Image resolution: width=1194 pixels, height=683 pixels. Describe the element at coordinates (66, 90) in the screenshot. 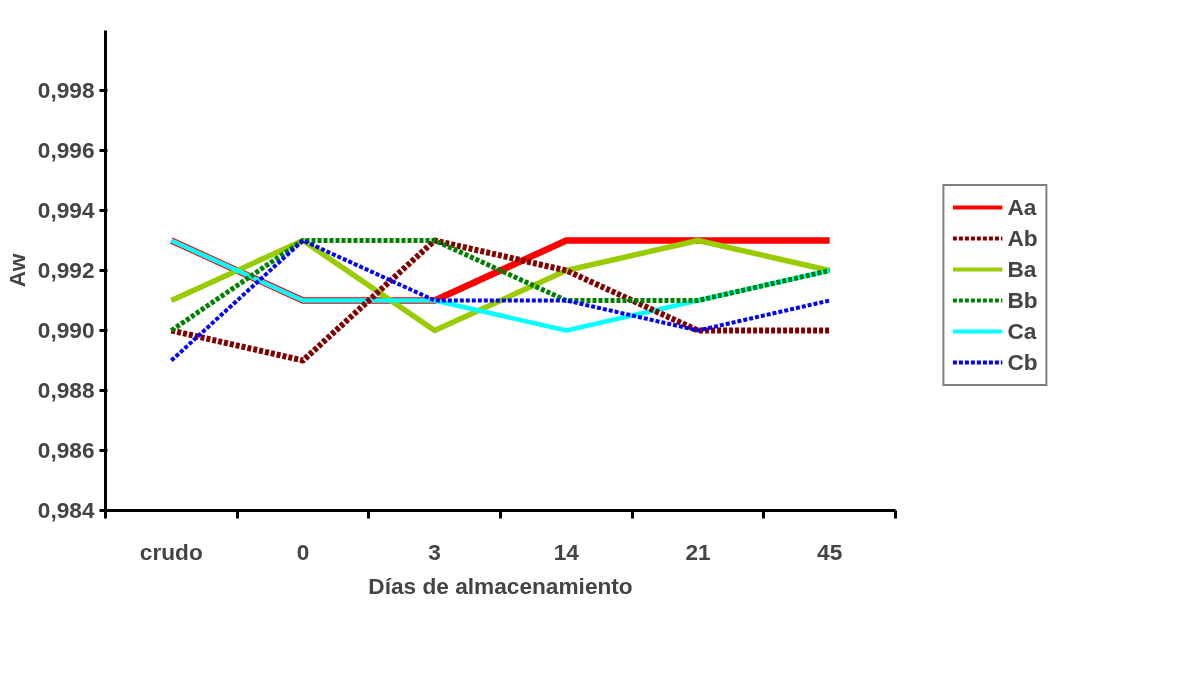

I see `y-tick-label: 0,998` at that location.